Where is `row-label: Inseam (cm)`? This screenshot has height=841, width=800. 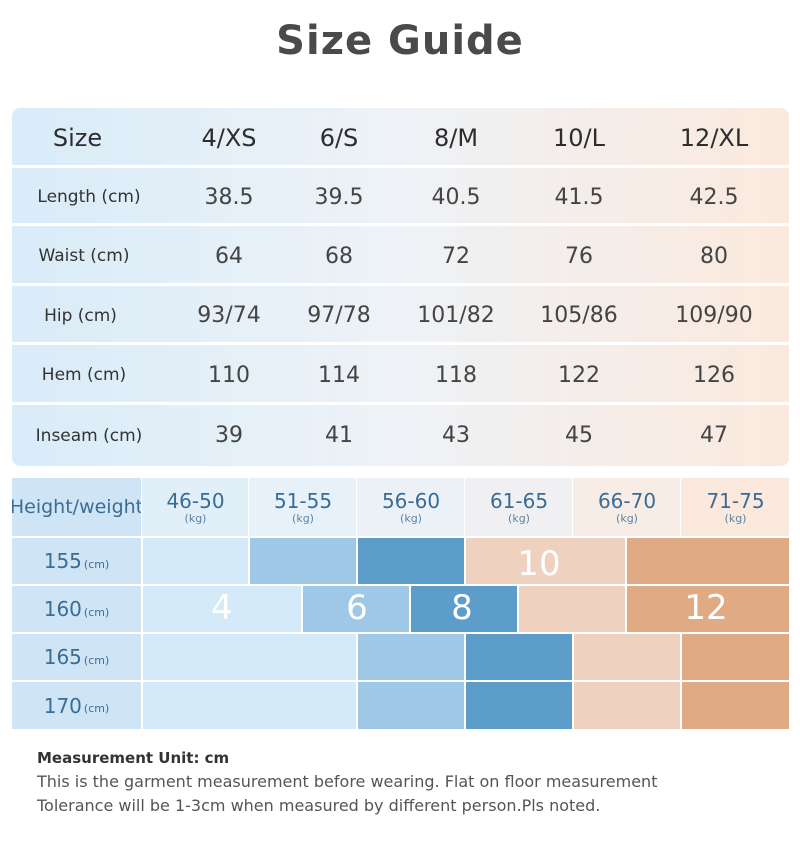
row-label: Inseam (cm) is located at coordinates (89, 435).